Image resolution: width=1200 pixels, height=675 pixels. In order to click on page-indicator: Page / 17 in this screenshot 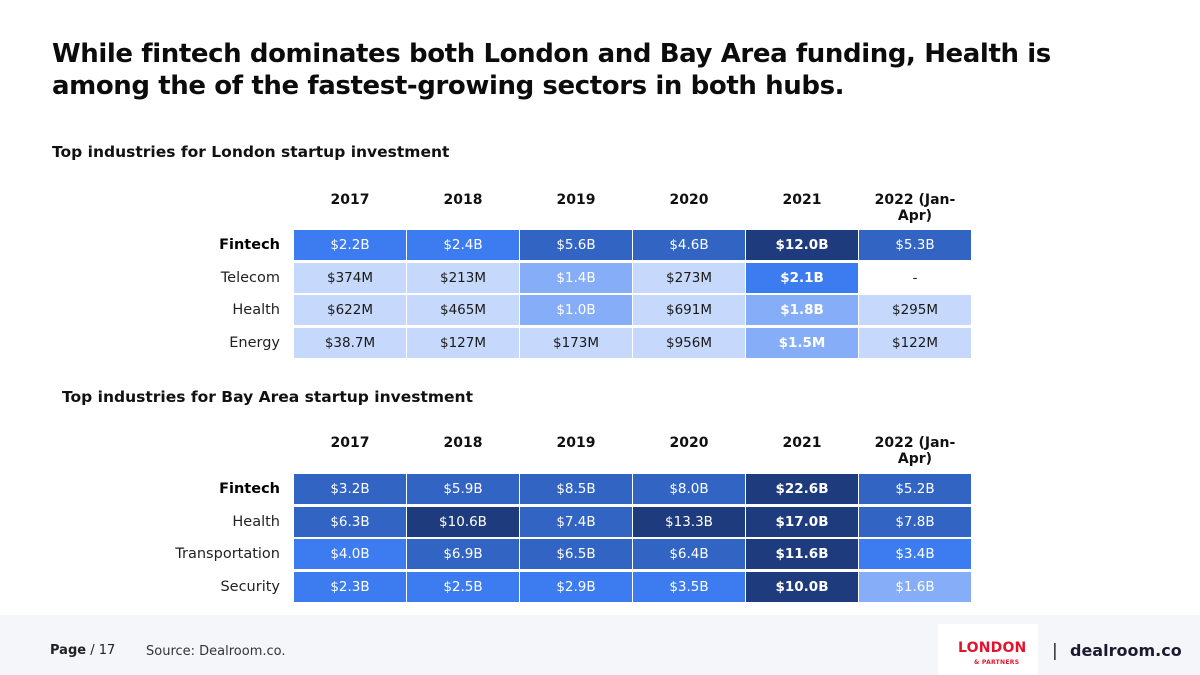, I will do `click(82, 650)`.